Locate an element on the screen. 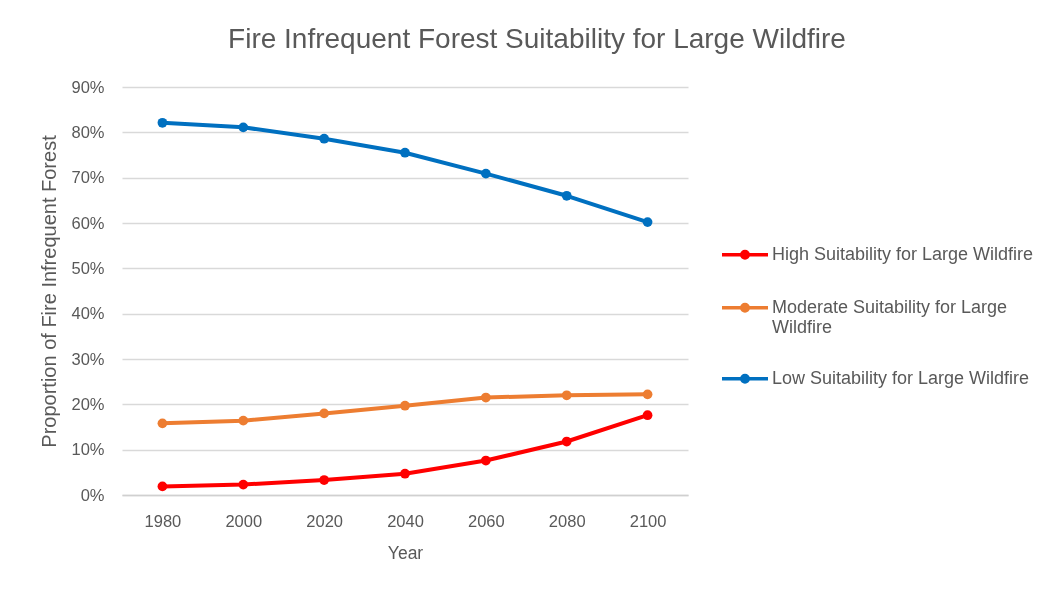 This screenshot has height=594, width=1051. y-tick-label: 50% is located at coordinates (88, 267).